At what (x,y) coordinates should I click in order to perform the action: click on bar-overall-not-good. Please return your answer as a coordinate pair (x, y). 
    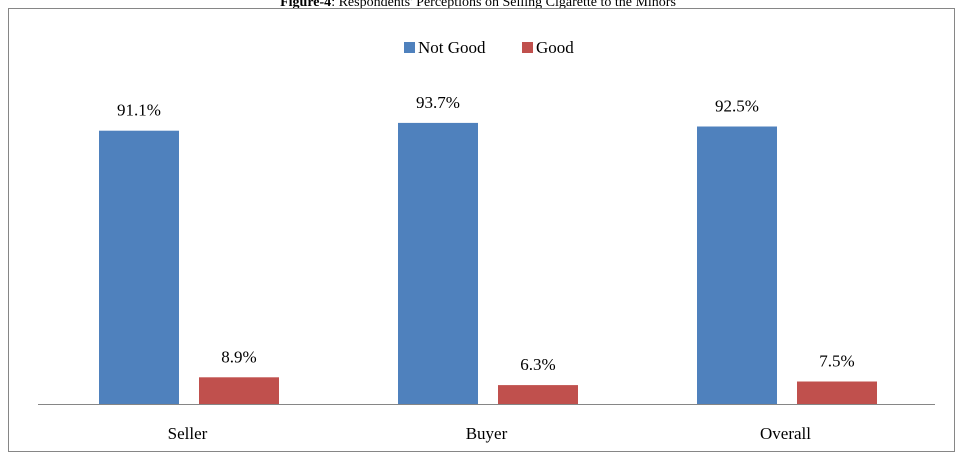
    Looking at the image, I should click on (737, 265).